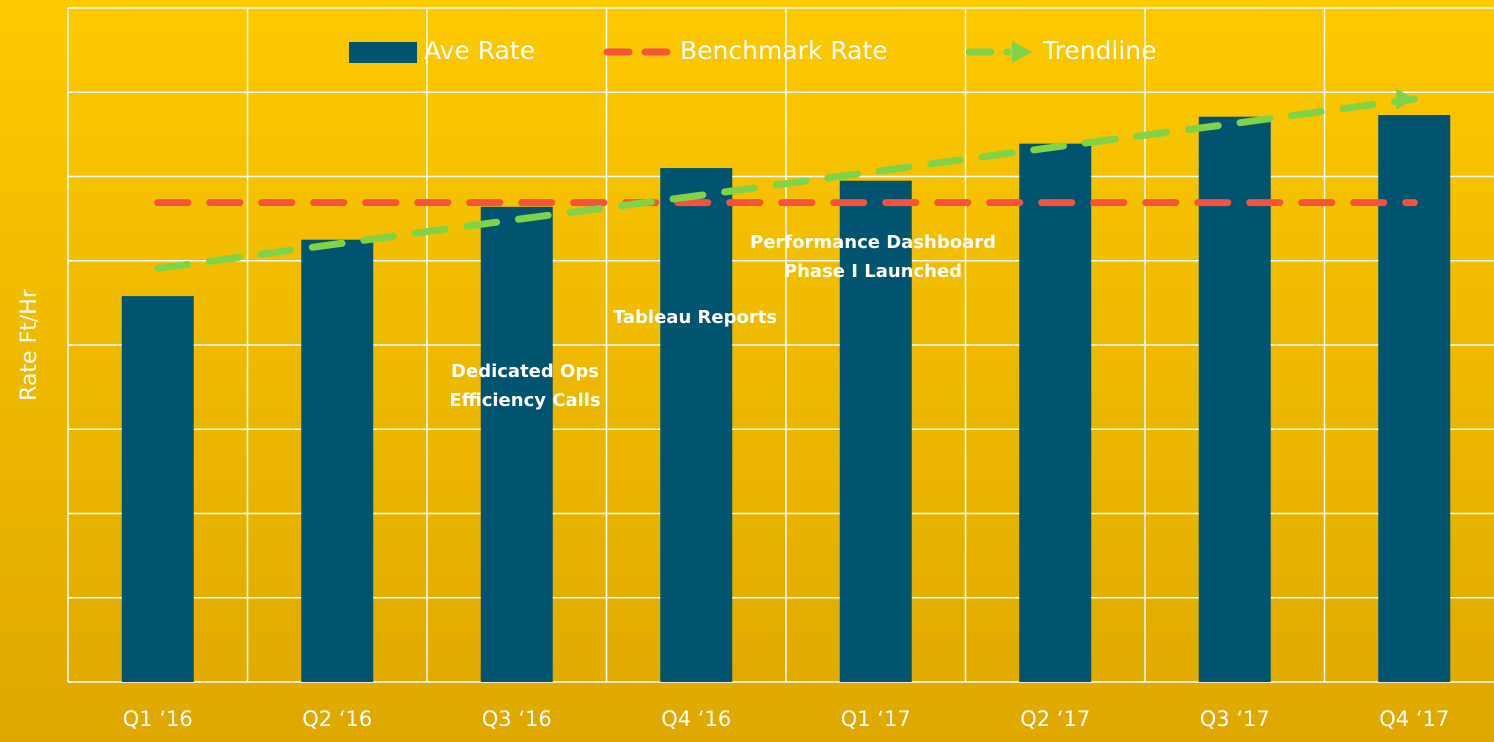 The height and width of the screenshot is (742, 1494). What do you see at coordinates (479, 50) in the screenshot?
I see `legend-label: Ave Rate` at bounding box center [479, 50].